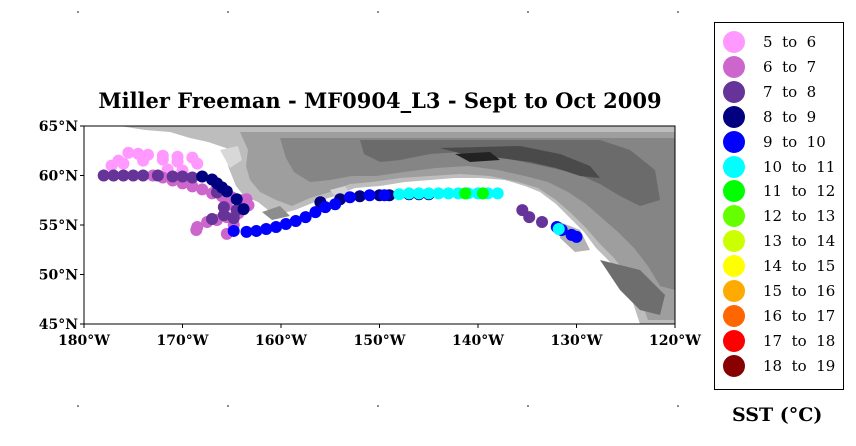 Image resolution: width=856 pixels, height=446 pixels. I want to click on x-tick-label: 170°W, so click(183, 341).